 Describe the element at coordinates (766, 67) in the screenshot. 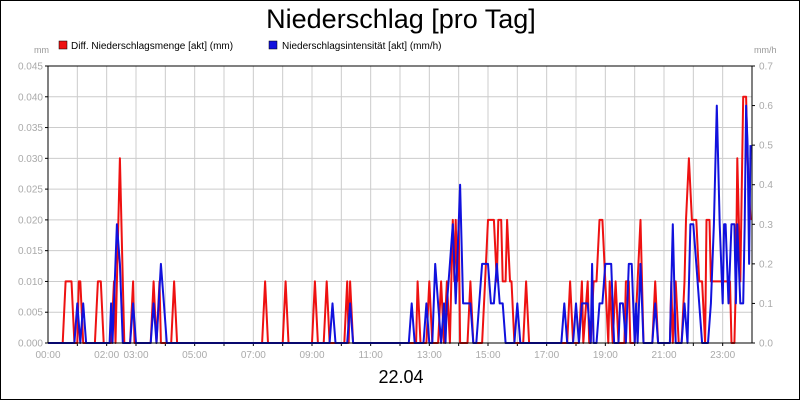

I see `y-right-tick-label: 0.7` at that location.